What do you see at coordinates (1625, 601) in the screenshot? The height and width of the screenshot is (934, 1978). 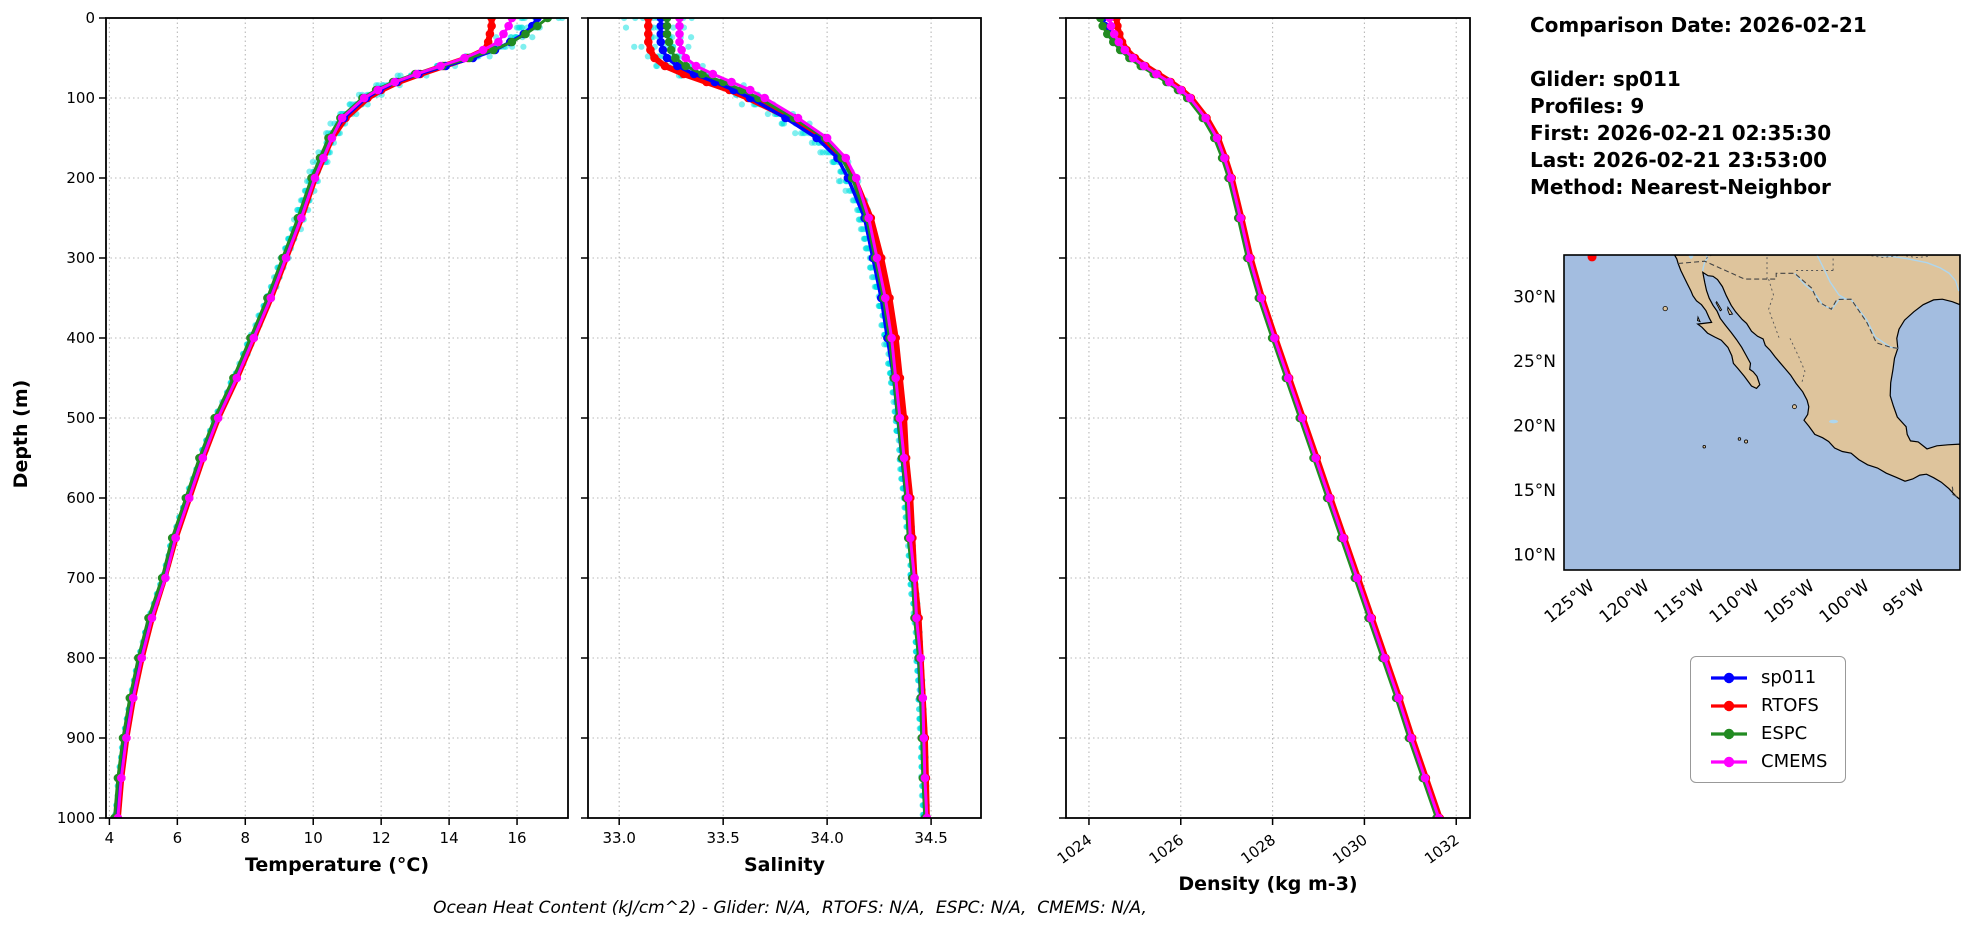 I see `map-lon-label: 120°W` at bounding box center [1625, 601].